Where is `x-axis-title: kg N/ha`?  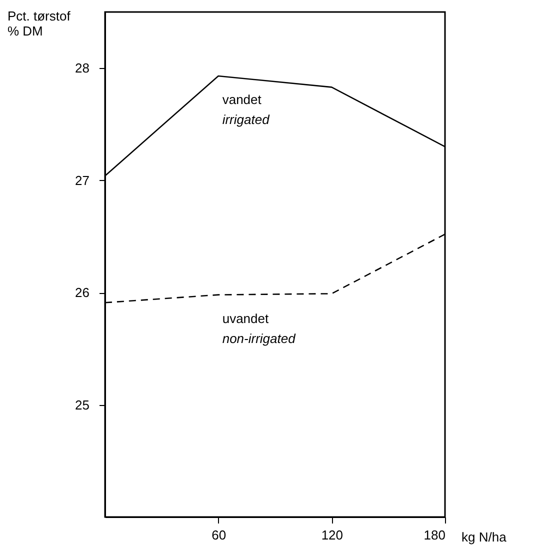
x-axis-title: kg N/ha is located at coordinates (485, 537).